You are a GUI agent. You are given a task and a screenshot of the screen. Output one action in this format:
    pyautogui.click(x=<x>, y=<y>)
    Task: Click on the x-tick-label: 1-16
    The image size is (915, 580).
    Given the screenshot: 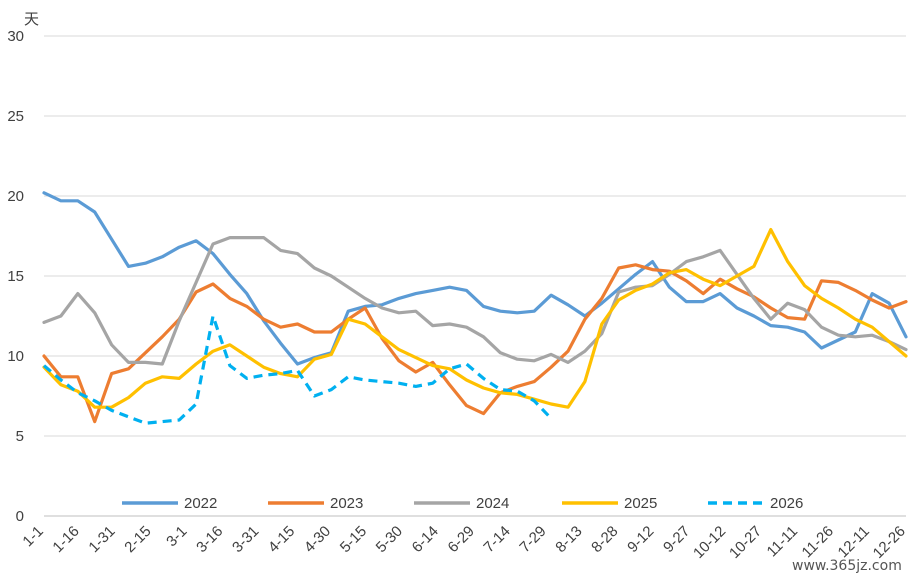 What is the action you would take?
    pyautogui.click(x=65, y=539)
    